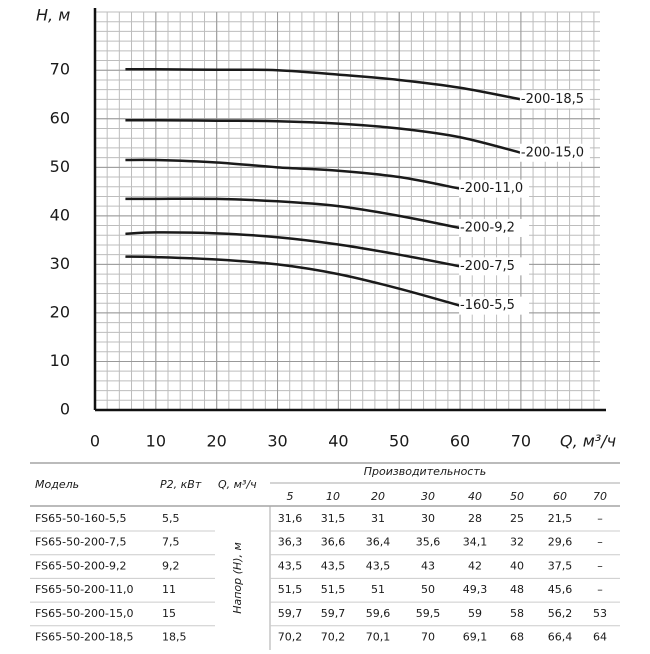 This screenshot has width=650, height=654. What do you see at coordinates (60, 117) in the screenshot?
I see `y-tick-label: 60` at bounding box center [60, 117].